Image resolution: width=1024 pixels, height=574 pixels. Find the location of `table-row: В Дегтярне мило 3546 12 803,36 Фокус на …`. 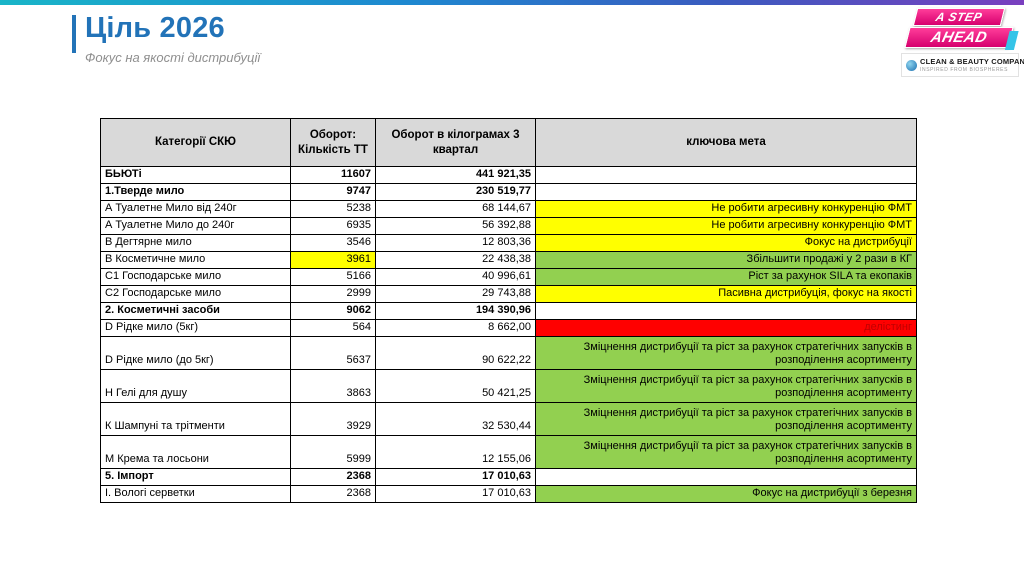

table-row: В Дегтярне мило 3546 12 803,36 Фокус на … is located at coordinates (508, 243).